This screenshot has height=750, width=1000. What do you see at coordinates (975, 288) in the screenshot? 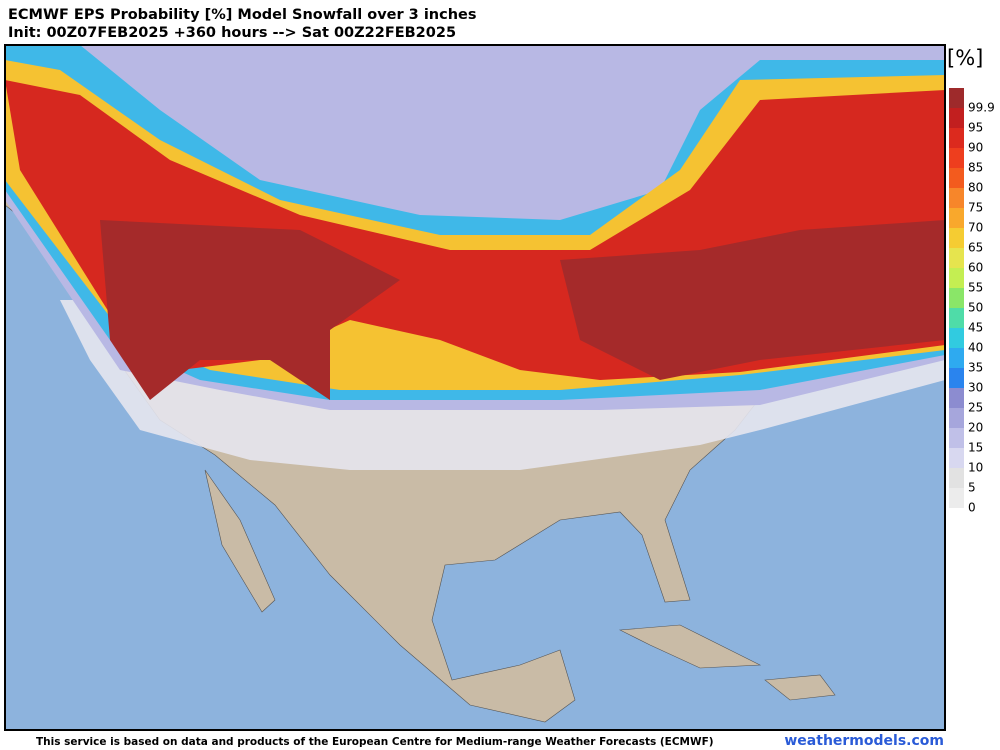
I see `legend-label: 55` at bounding box center [975, 288].